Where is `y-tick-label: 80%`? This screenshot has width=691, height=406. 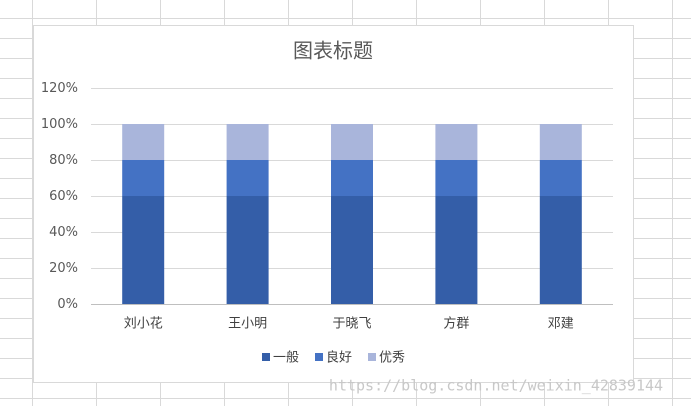
y-tick-label: 80% is located at coordinates (63, 160).